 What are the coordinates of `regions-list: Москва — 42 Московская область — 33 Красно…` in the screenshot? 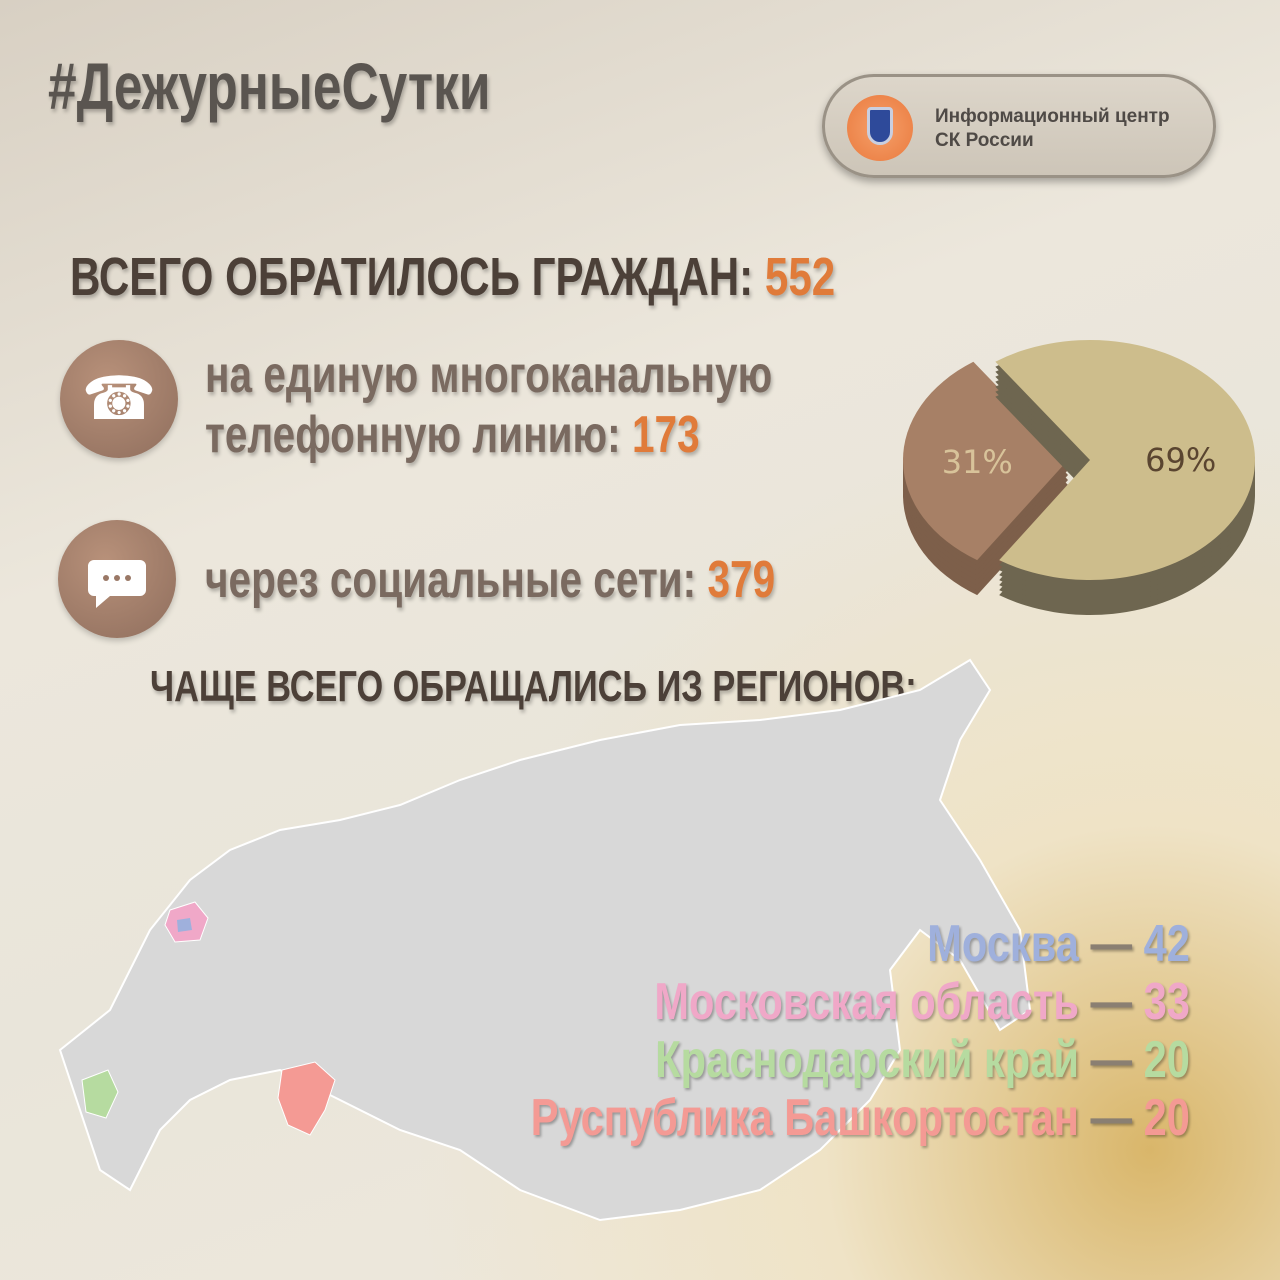 It's located at (778, 1031).